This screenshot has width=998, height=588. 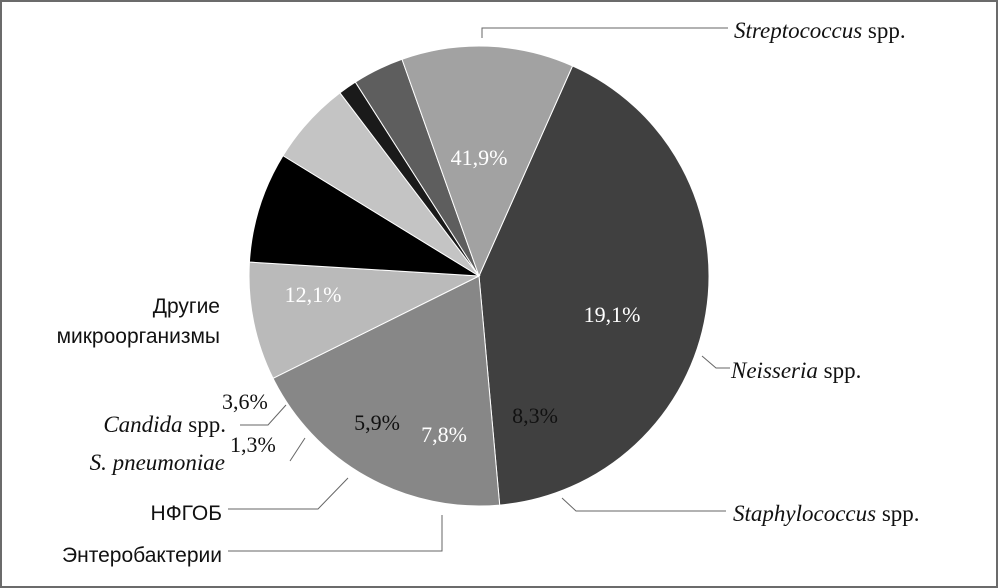 I want to click on category-label-0: Streptococcus spp., so click(x=820, y=30).